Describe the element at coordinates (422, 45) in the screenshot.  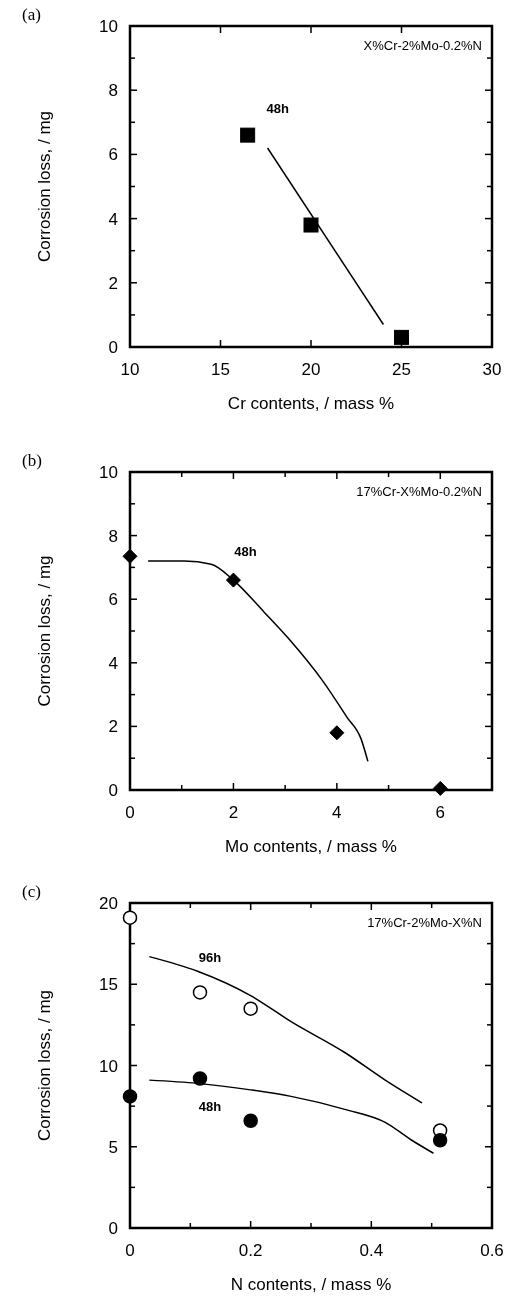
I see `annotation: X%Cr-2%Mo-0.2%N` at that location.